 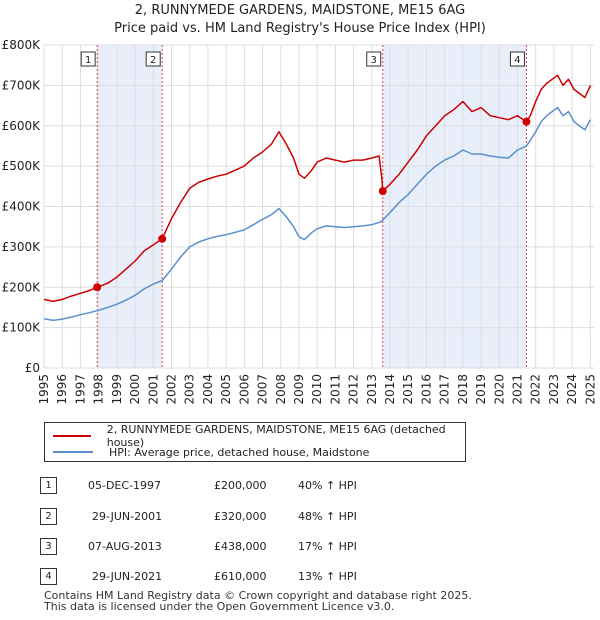 I want to click on y-tick-label: £600K, so click(x=22, y=126).